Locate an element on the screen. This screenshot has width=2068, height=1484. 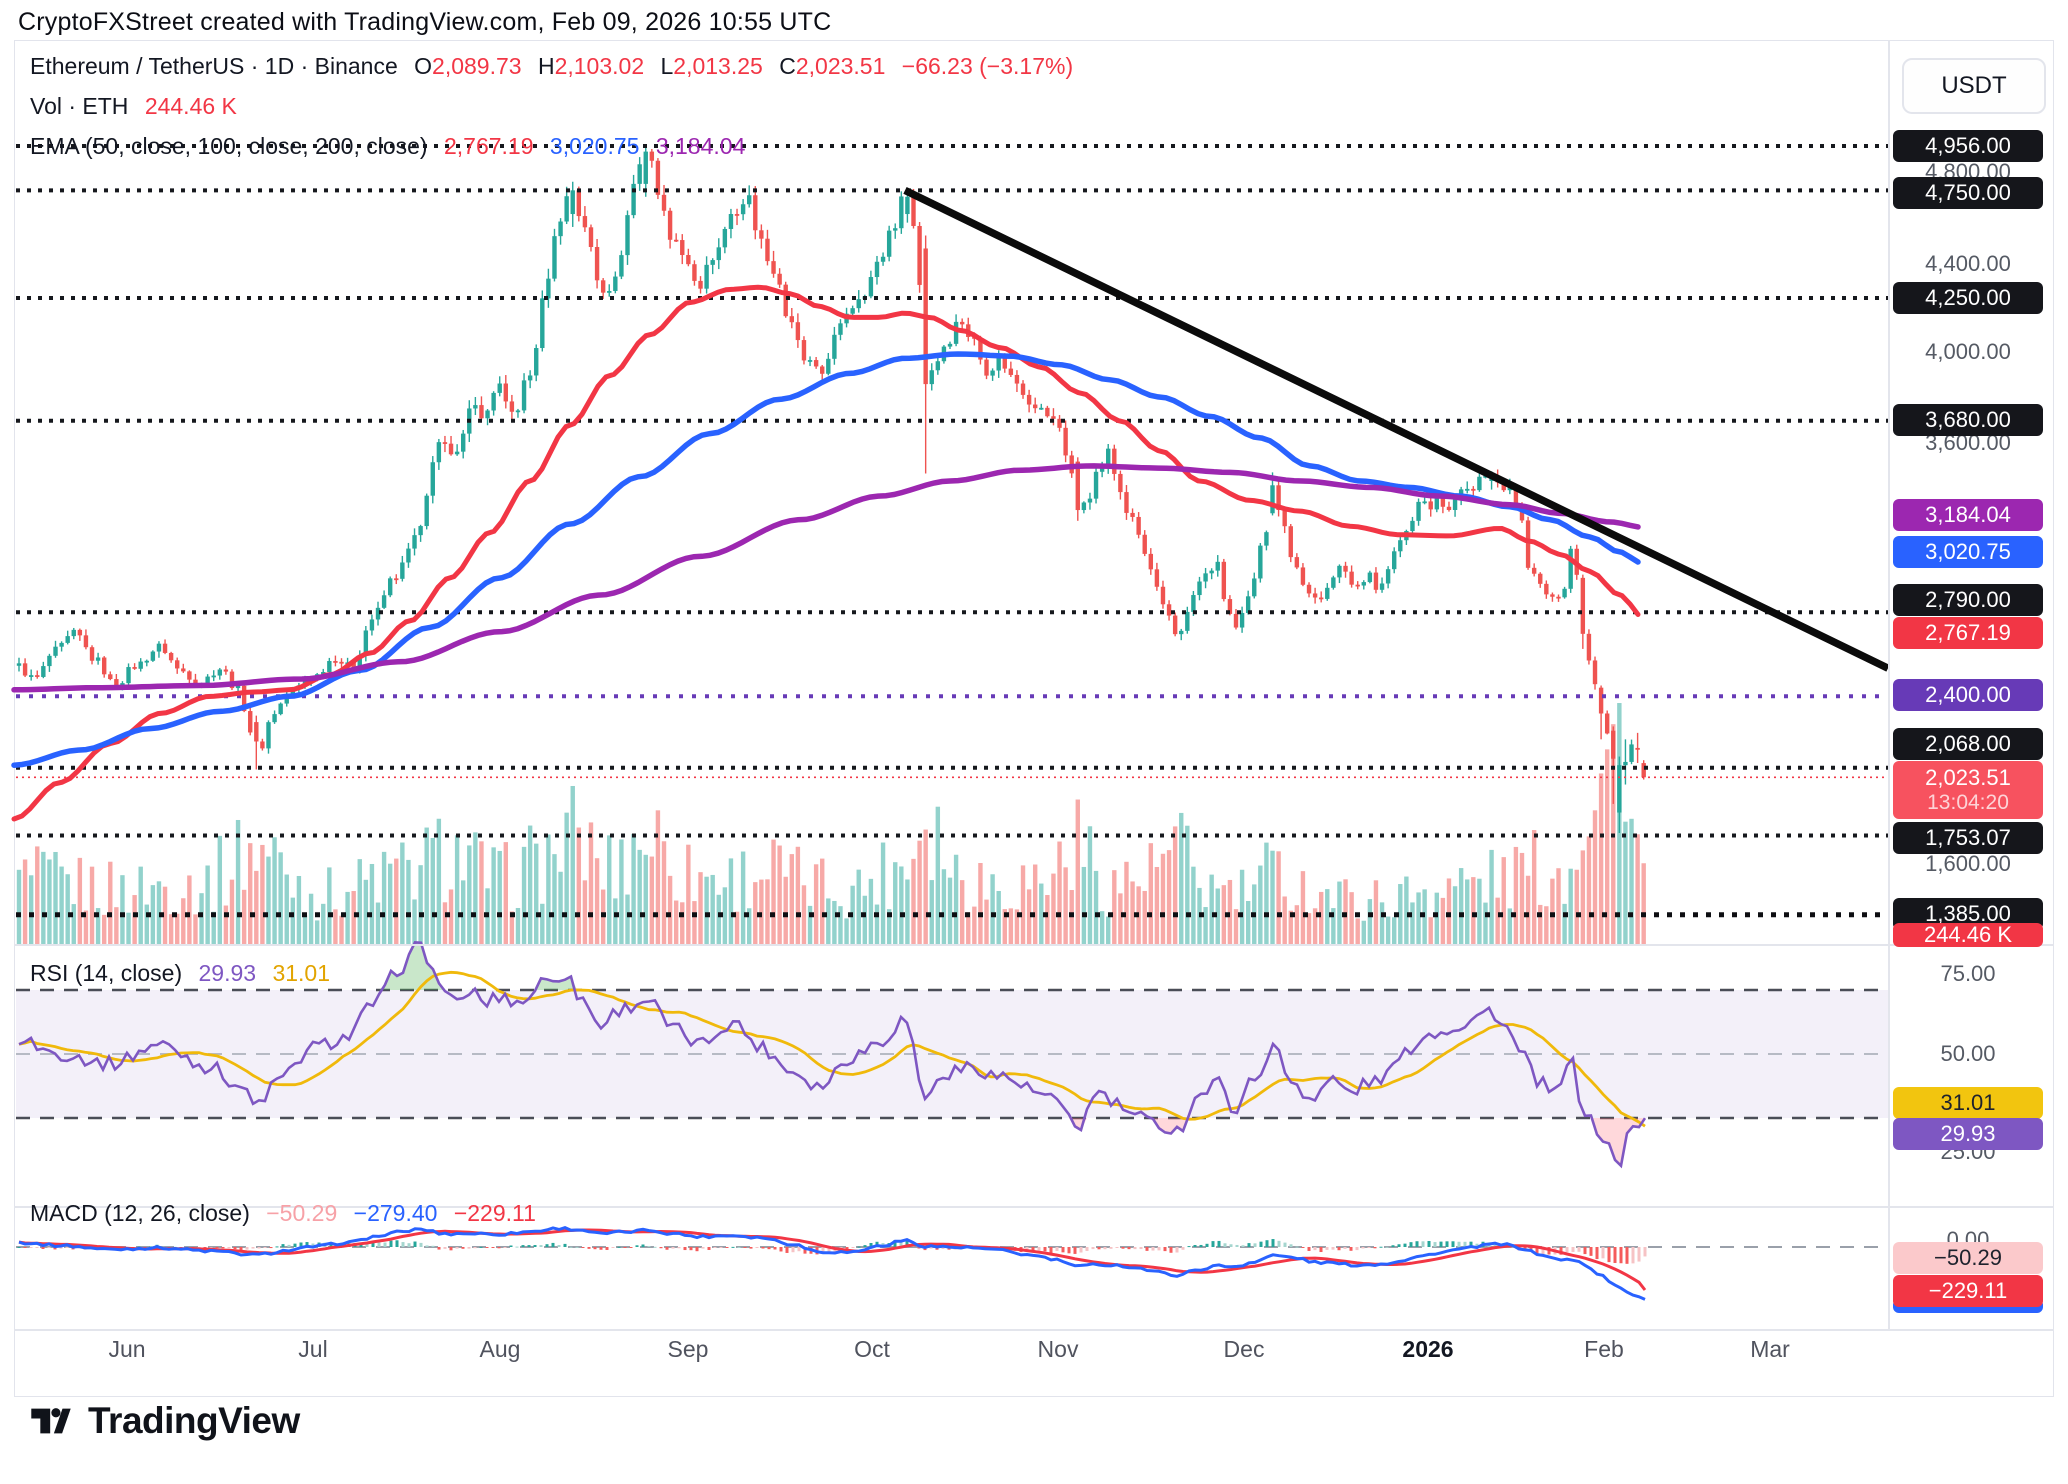
price-axis-grey-label: 50.00 is located at coordinates (1968, 1053).